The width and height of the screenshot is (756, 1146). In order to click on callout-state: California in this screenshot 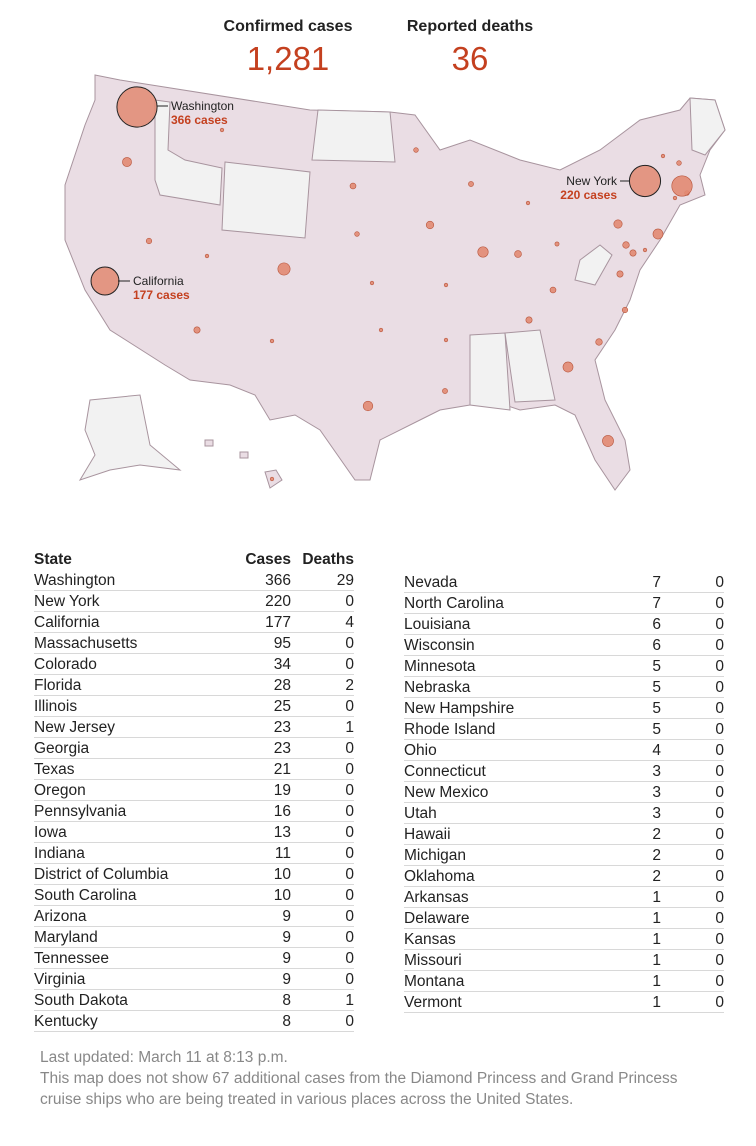, I will do `click(158, 281)`.